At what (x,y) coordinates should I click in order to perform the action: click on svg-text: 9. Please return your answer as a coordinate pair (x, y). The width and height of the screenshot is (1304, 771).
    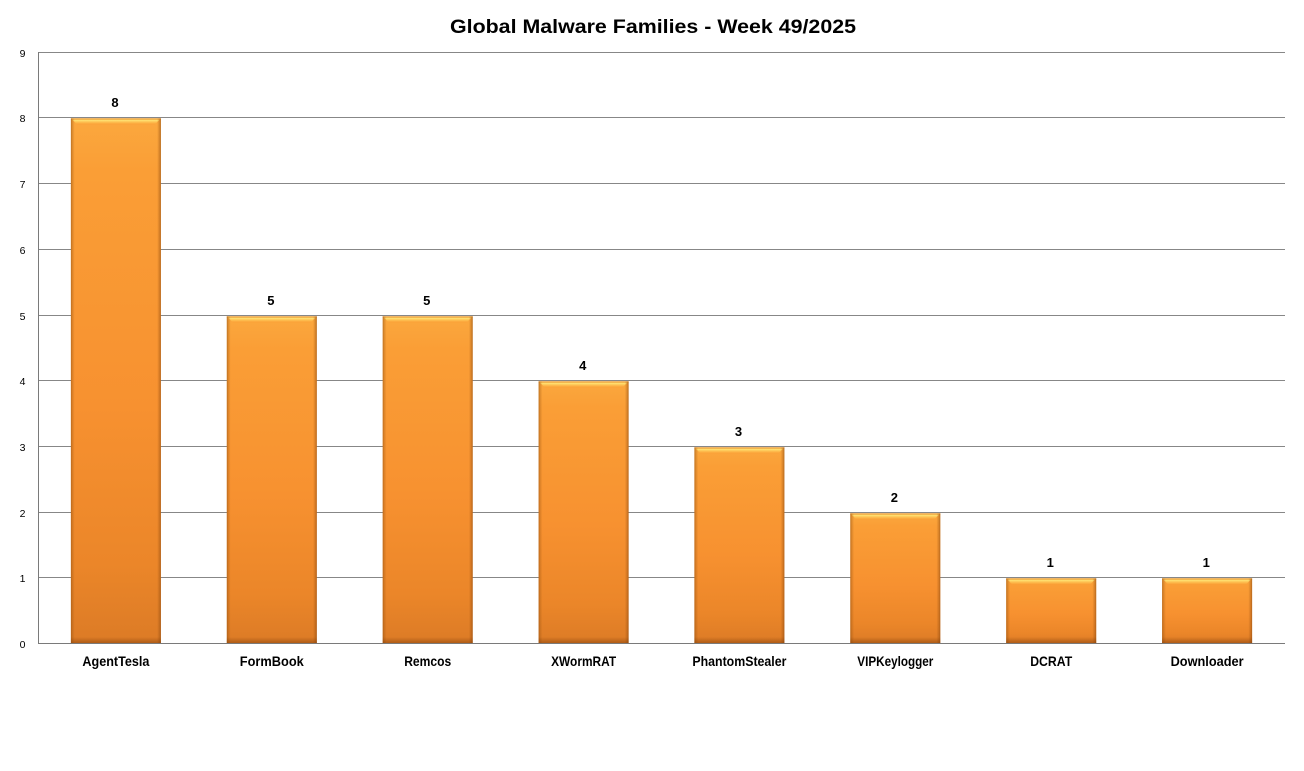
    Looking at the image, I should click on (23, 54).